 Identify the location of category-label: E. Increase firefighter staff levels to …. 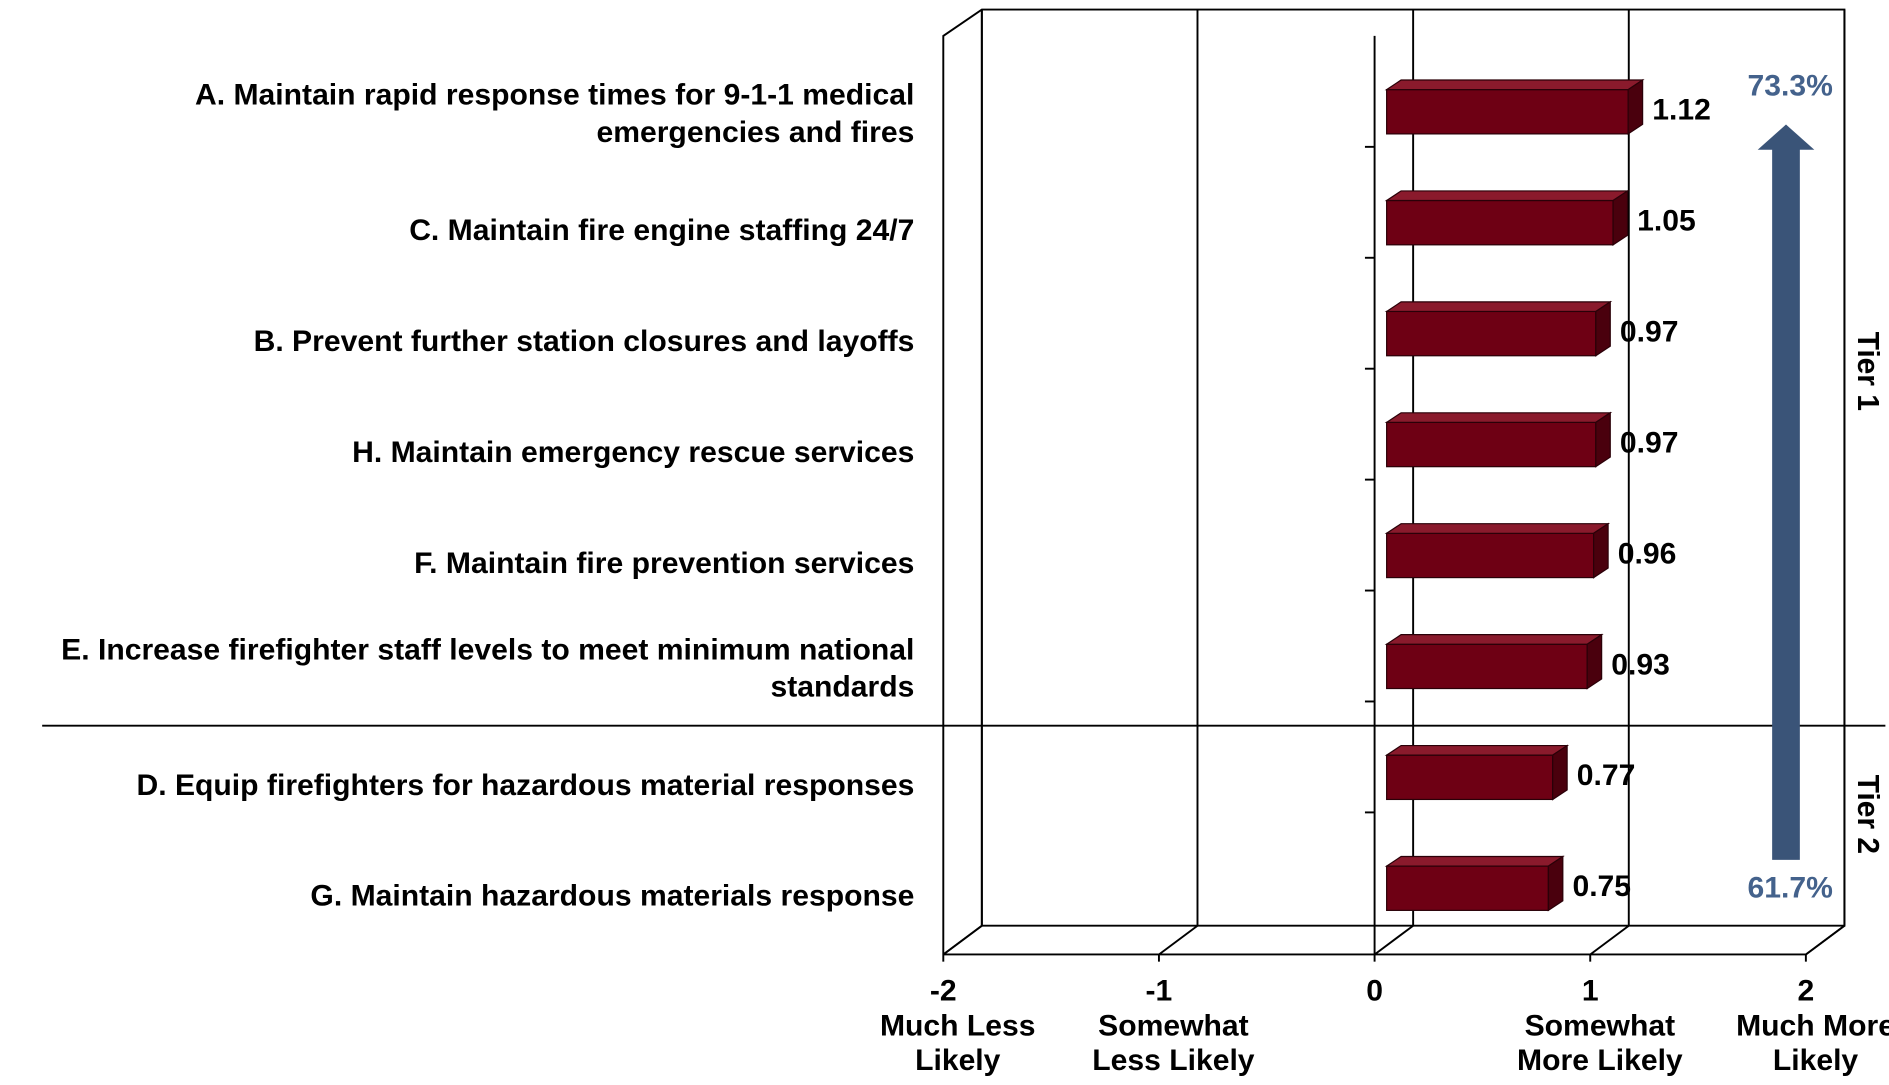
(487, 649).